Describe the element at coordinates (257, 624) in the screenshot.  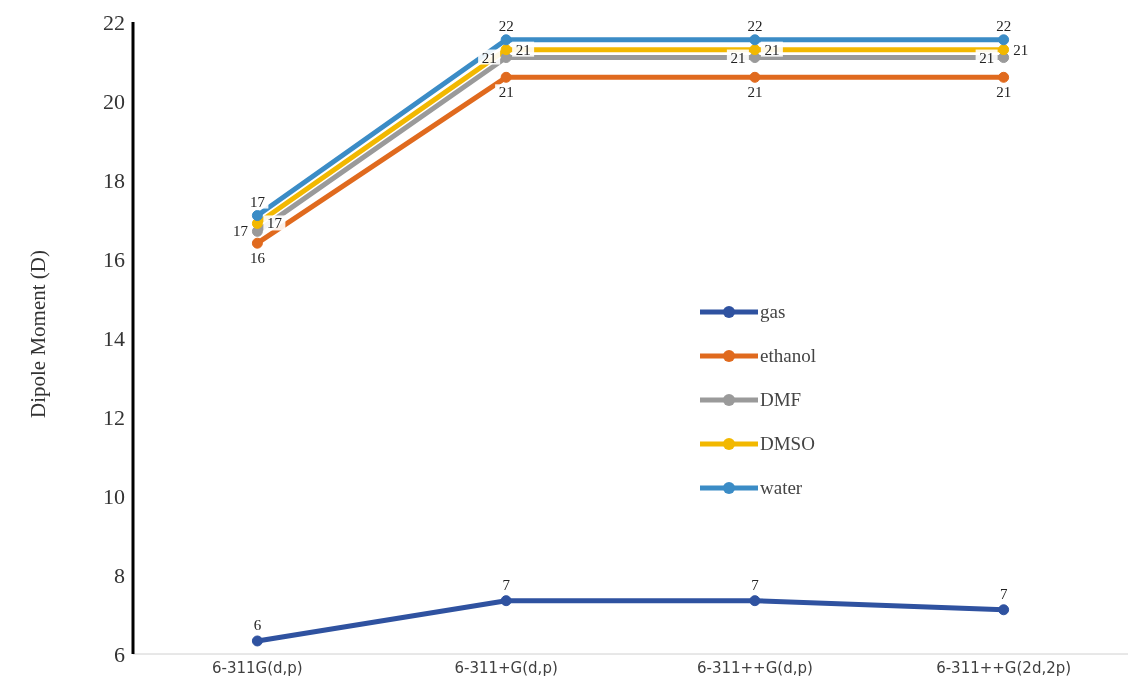
I see `data-label: 6` at that location.